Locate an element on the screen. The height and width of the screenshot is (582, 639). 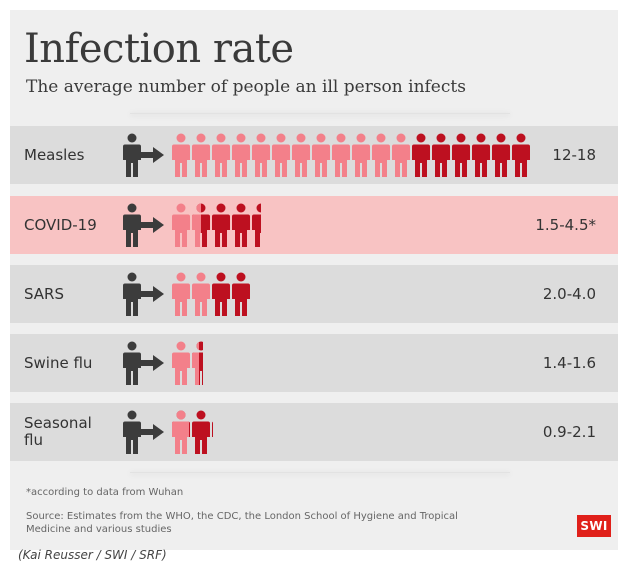
chart-row: Measles 12-18 is located at coordinates (314, 155).